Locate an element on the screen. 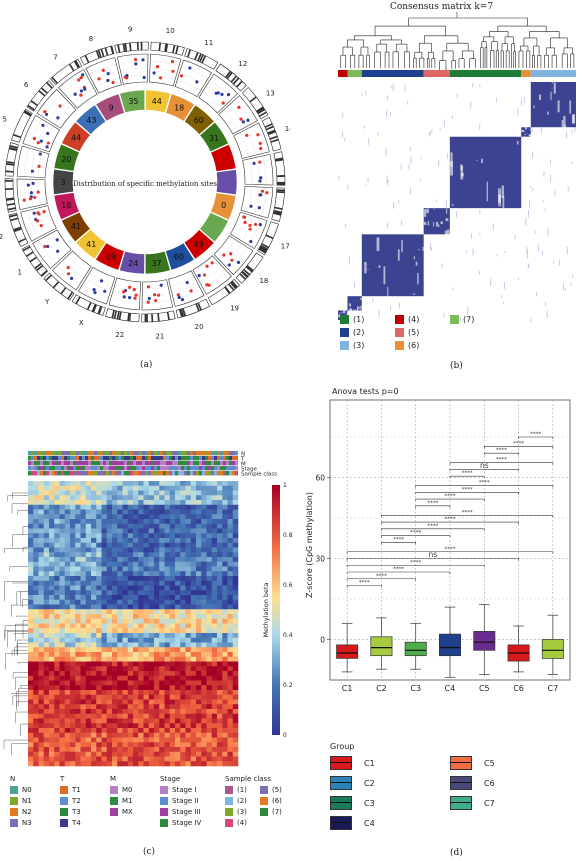 The height and width of the screenshot is (861, 583). cluster-segment-arc is located at coordinates (158, 101).